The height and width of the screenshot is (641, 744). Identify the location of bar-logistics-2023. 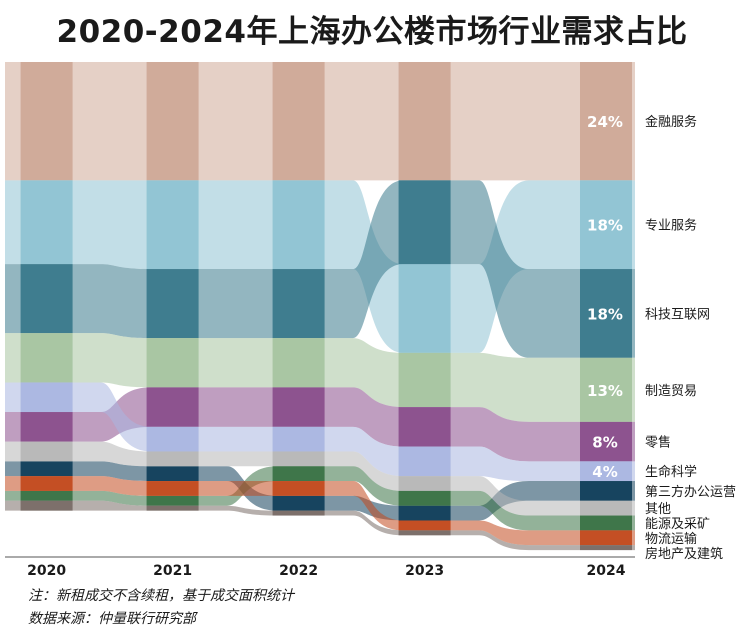
(424, 525).